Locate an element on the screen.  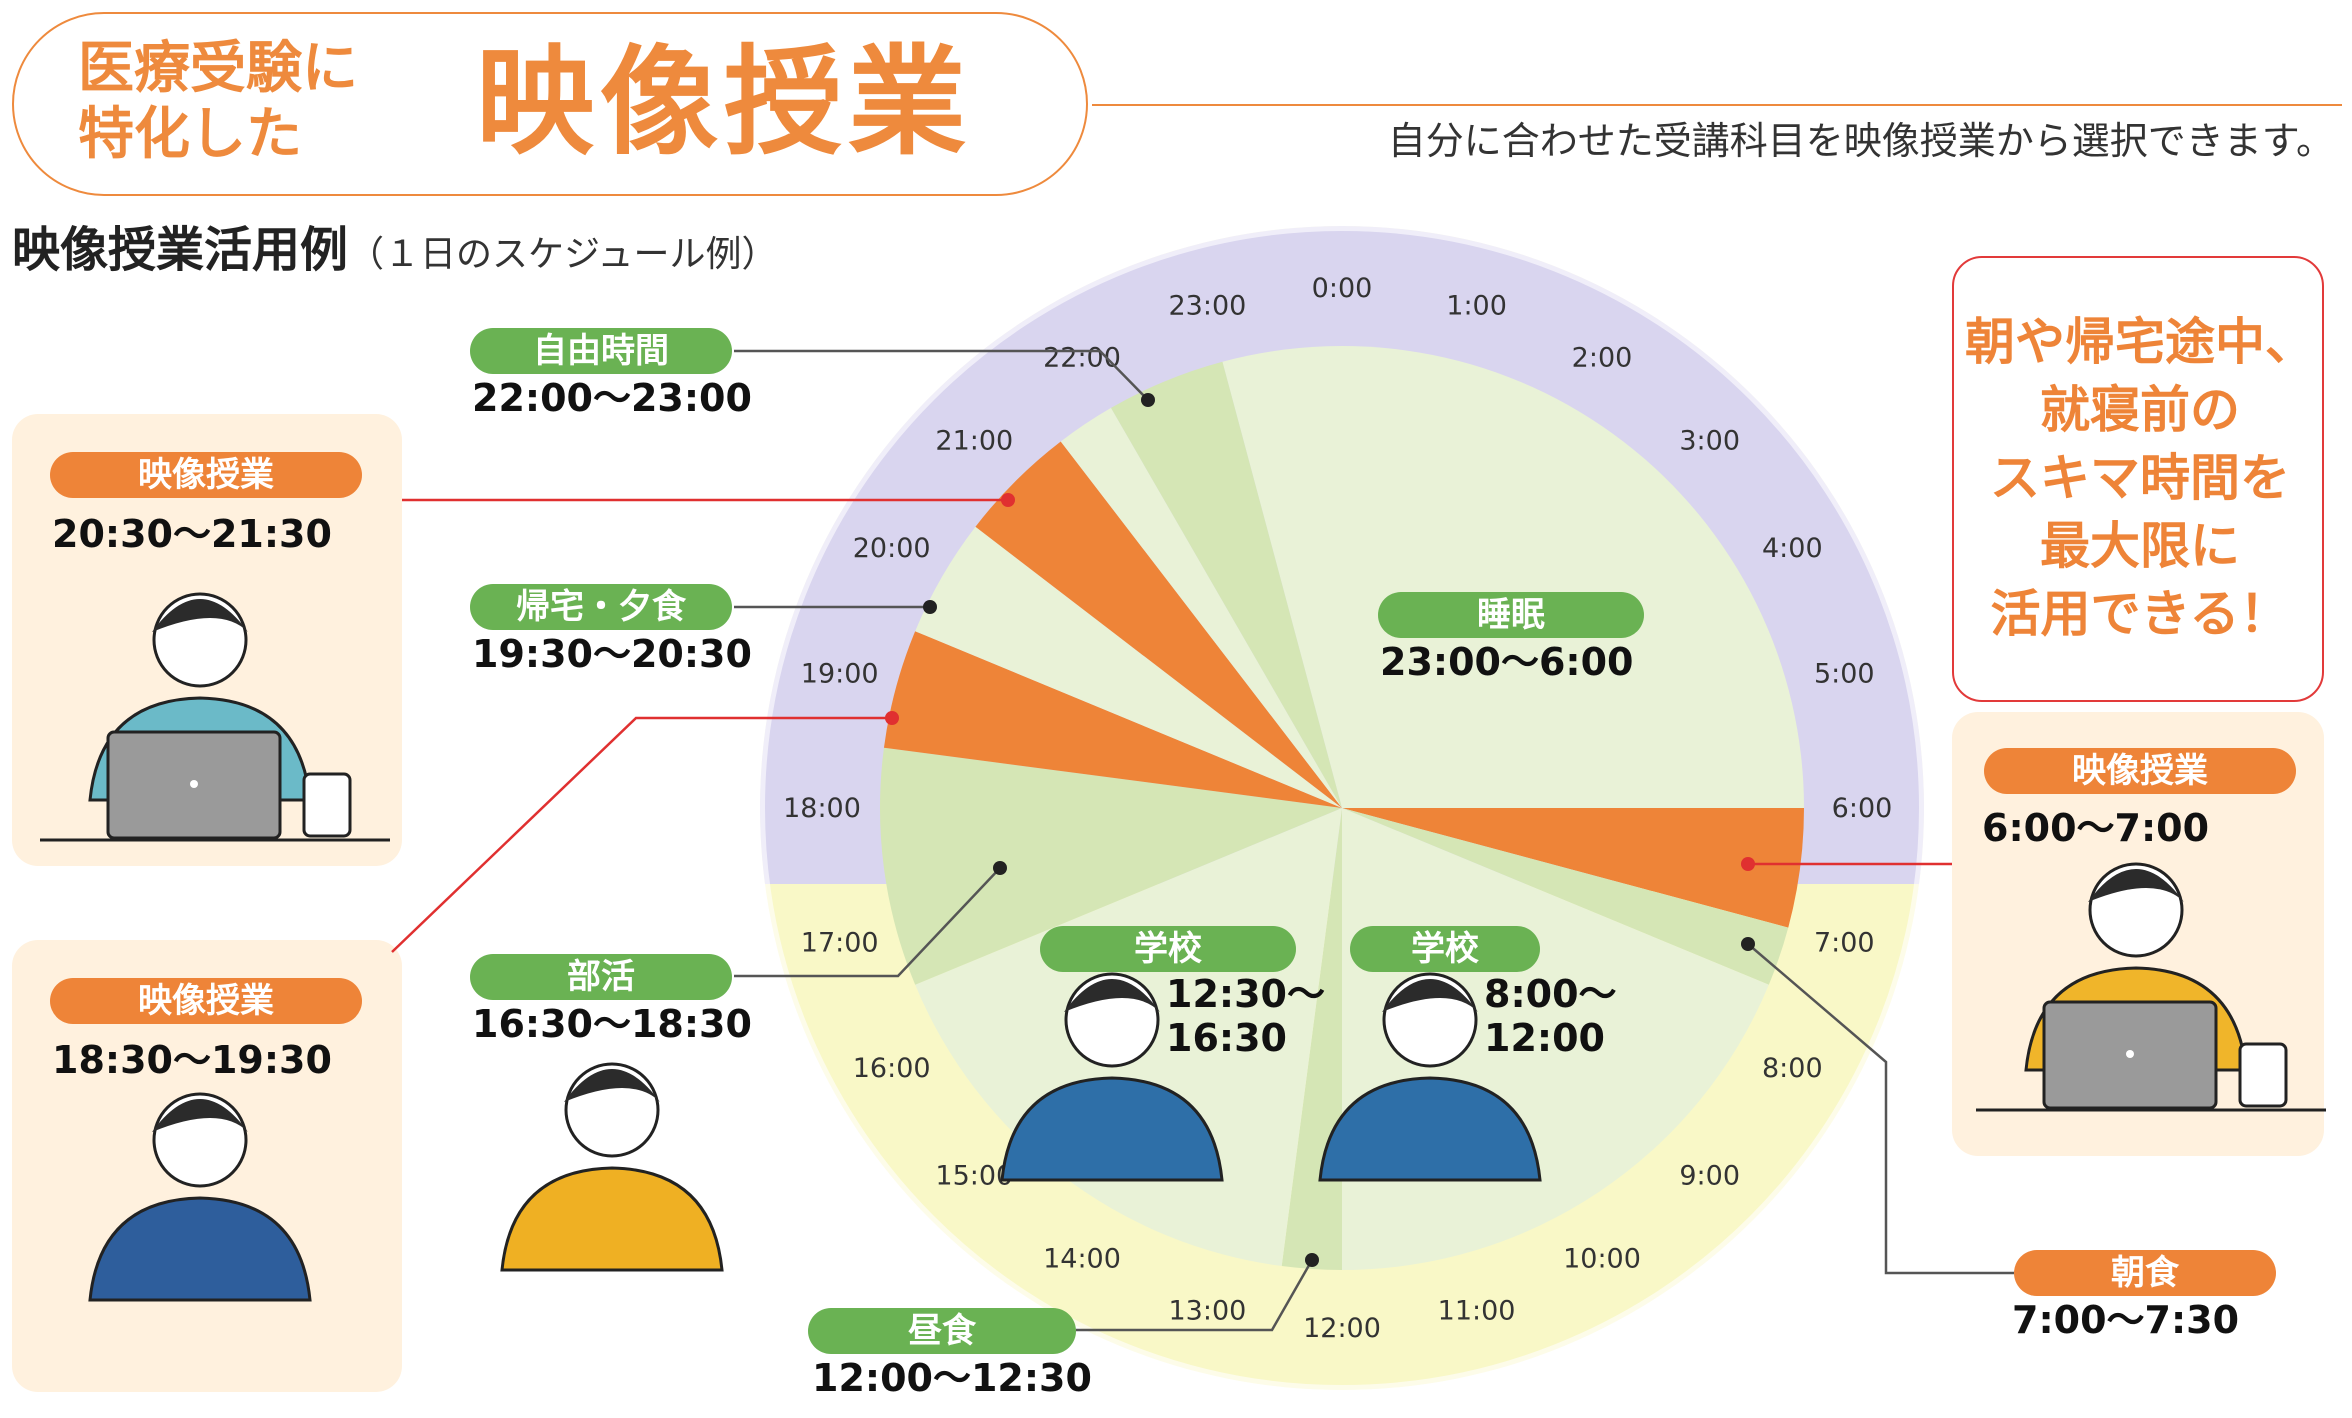
wedge-free-time is located at coordinates (1201, 607).